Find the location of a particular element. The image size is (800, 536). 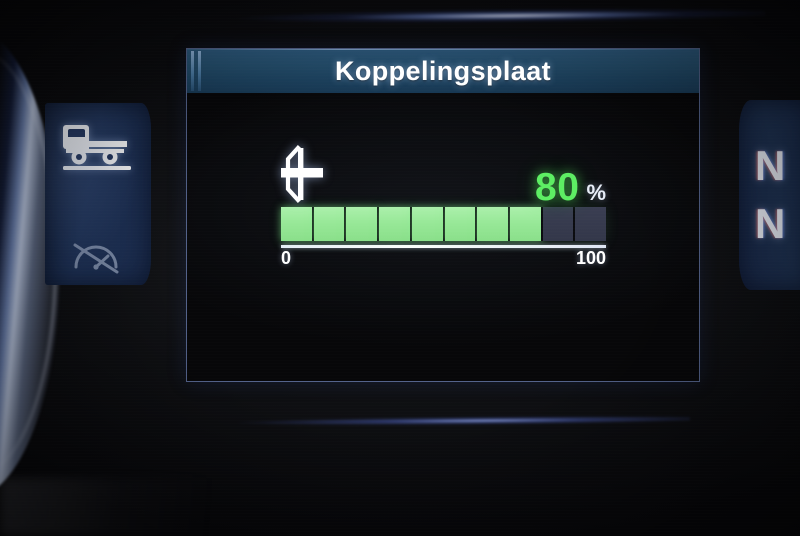

gauge-baseline is located at coordinates (443, 246).